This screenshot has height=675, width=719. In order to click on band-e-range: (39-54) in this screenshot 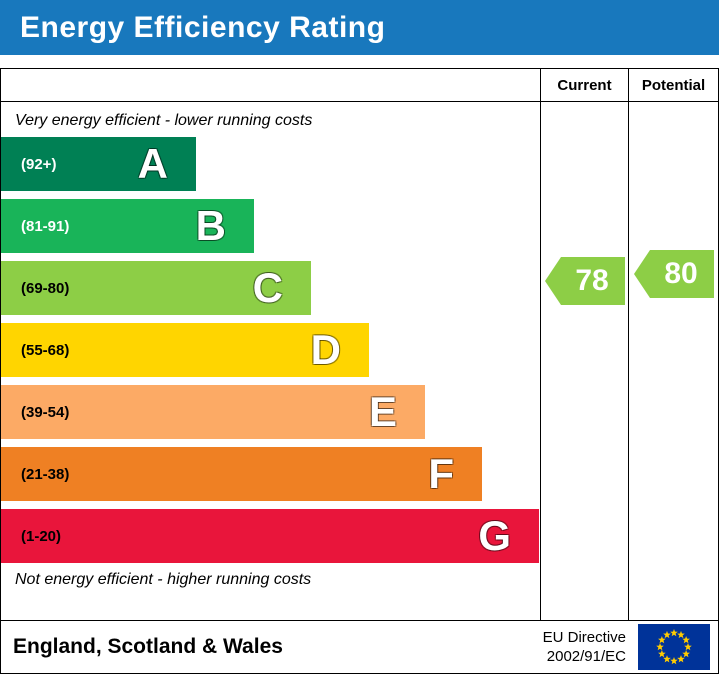, I will do `click(45, 412)`.